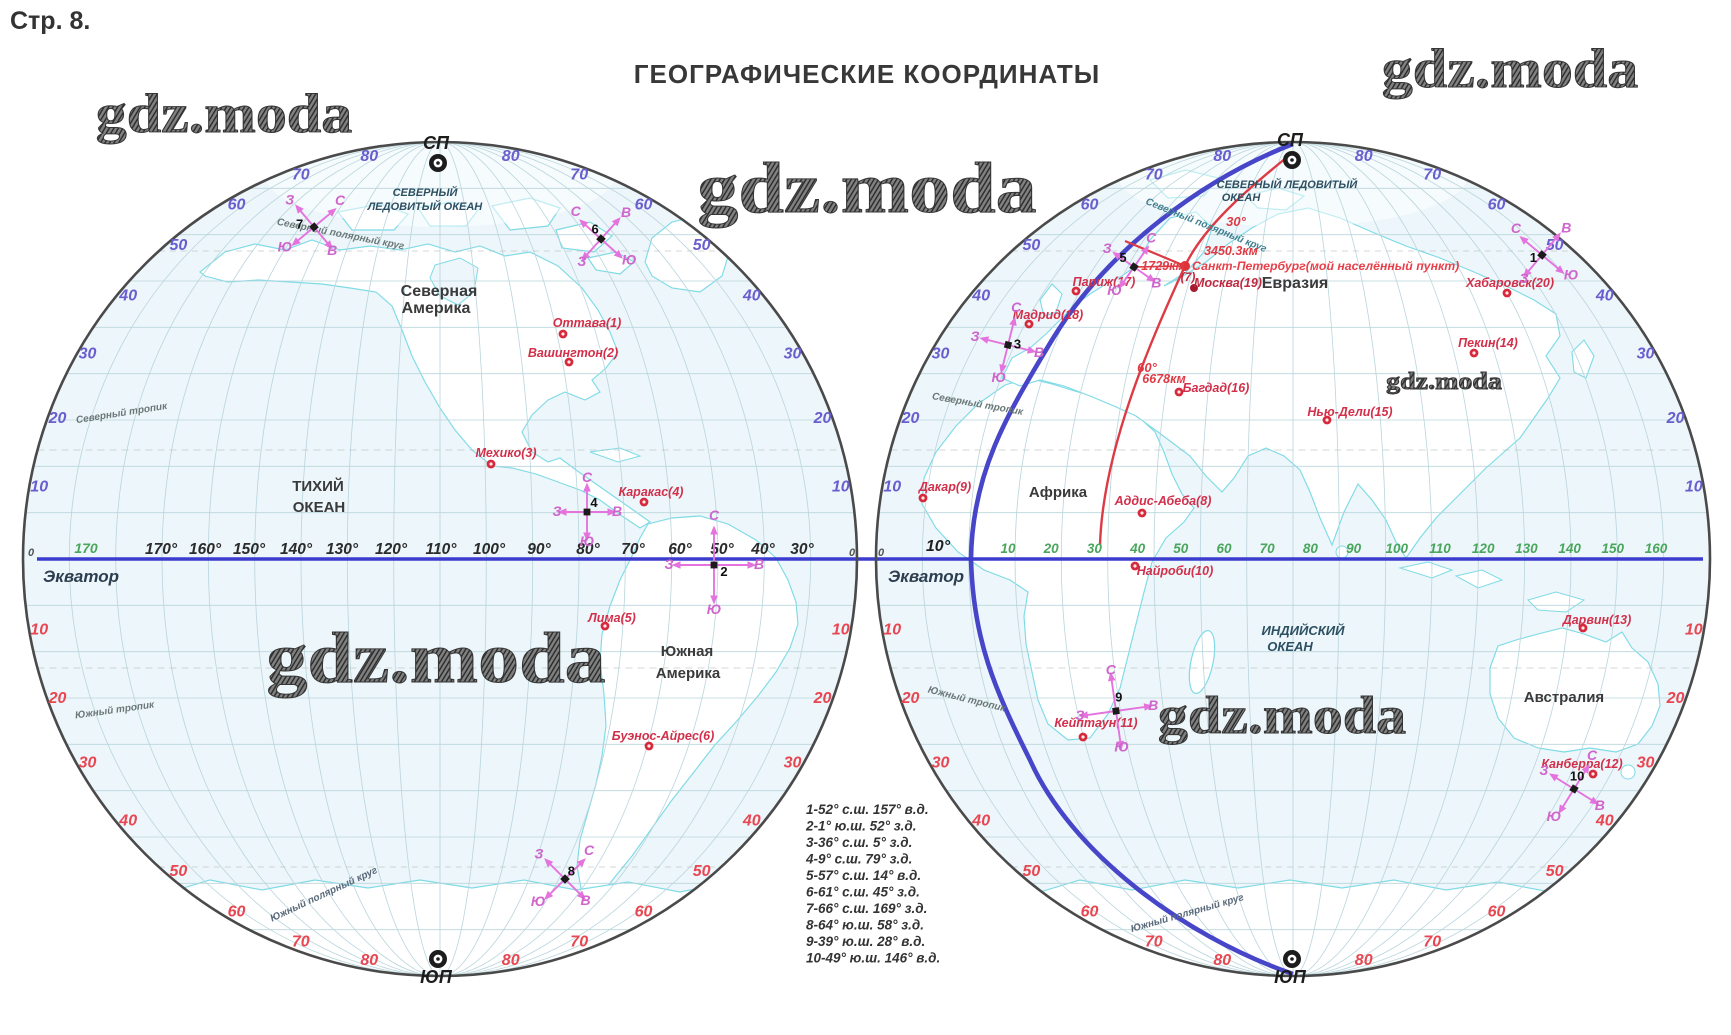  What do you see at coordinates (436, 977) in the screenshot?
I see `svg-text: ЮП` at bounding box center [436, 977].